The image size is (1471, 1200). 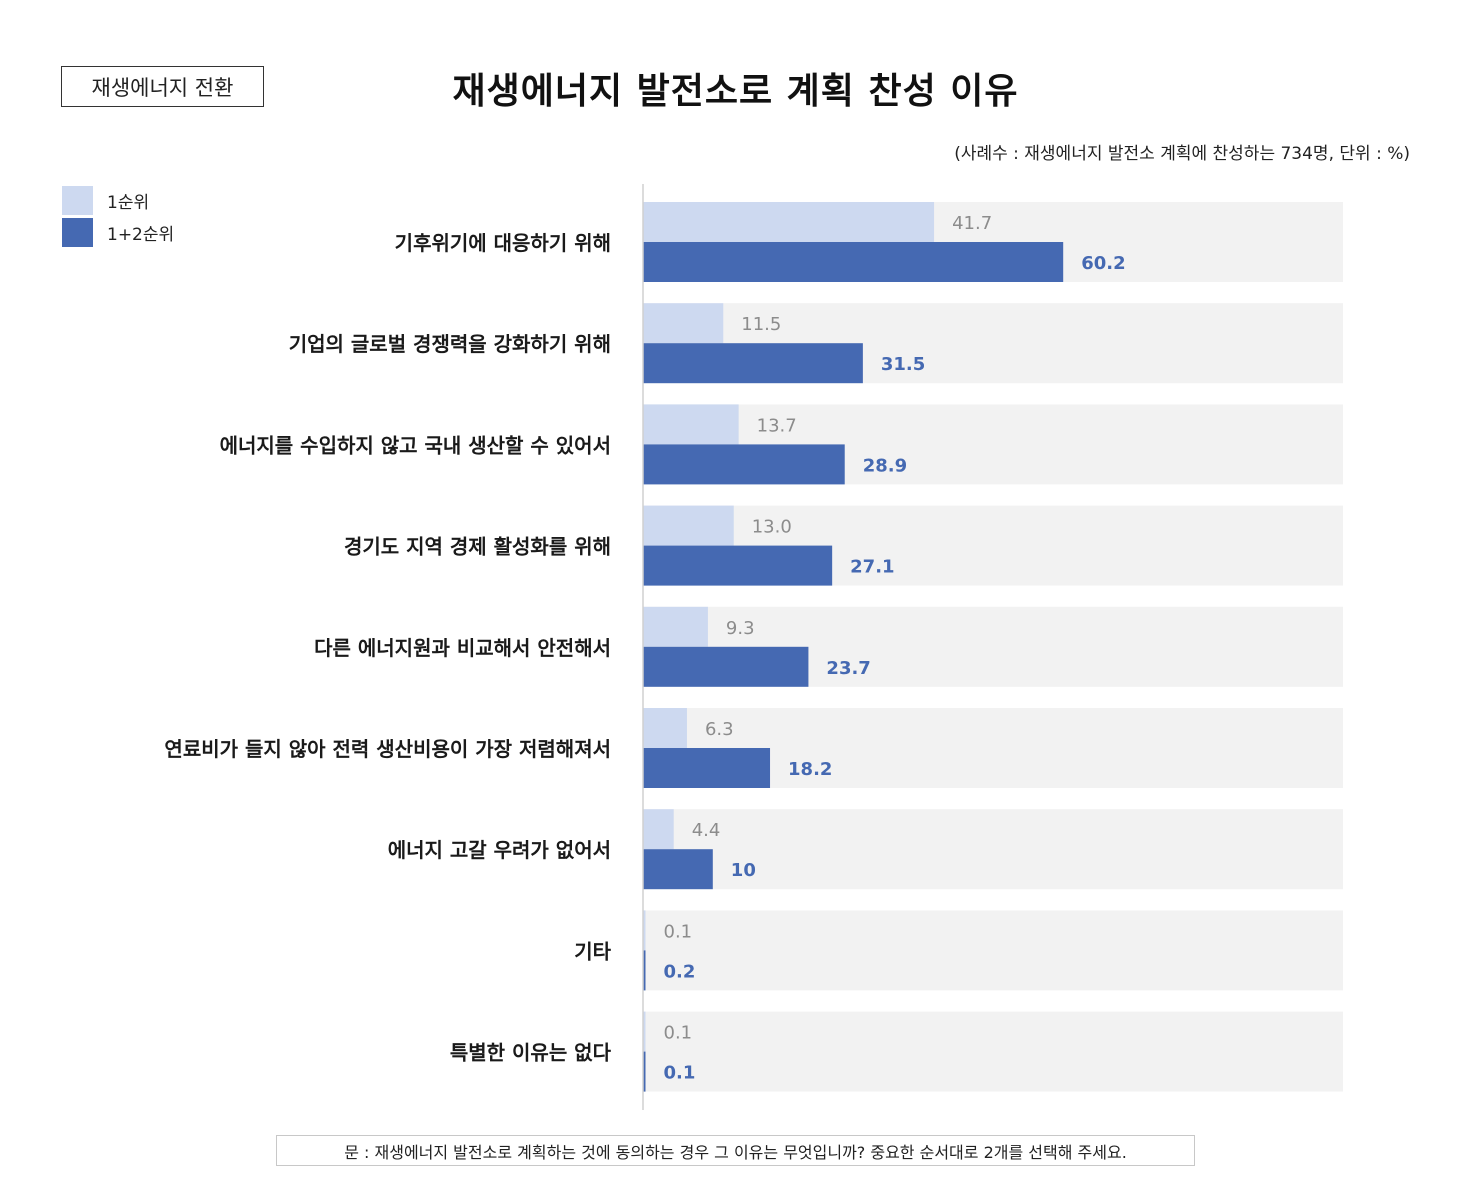 I want to click on value-label-both: 18.2, so click(x=810, y=769).